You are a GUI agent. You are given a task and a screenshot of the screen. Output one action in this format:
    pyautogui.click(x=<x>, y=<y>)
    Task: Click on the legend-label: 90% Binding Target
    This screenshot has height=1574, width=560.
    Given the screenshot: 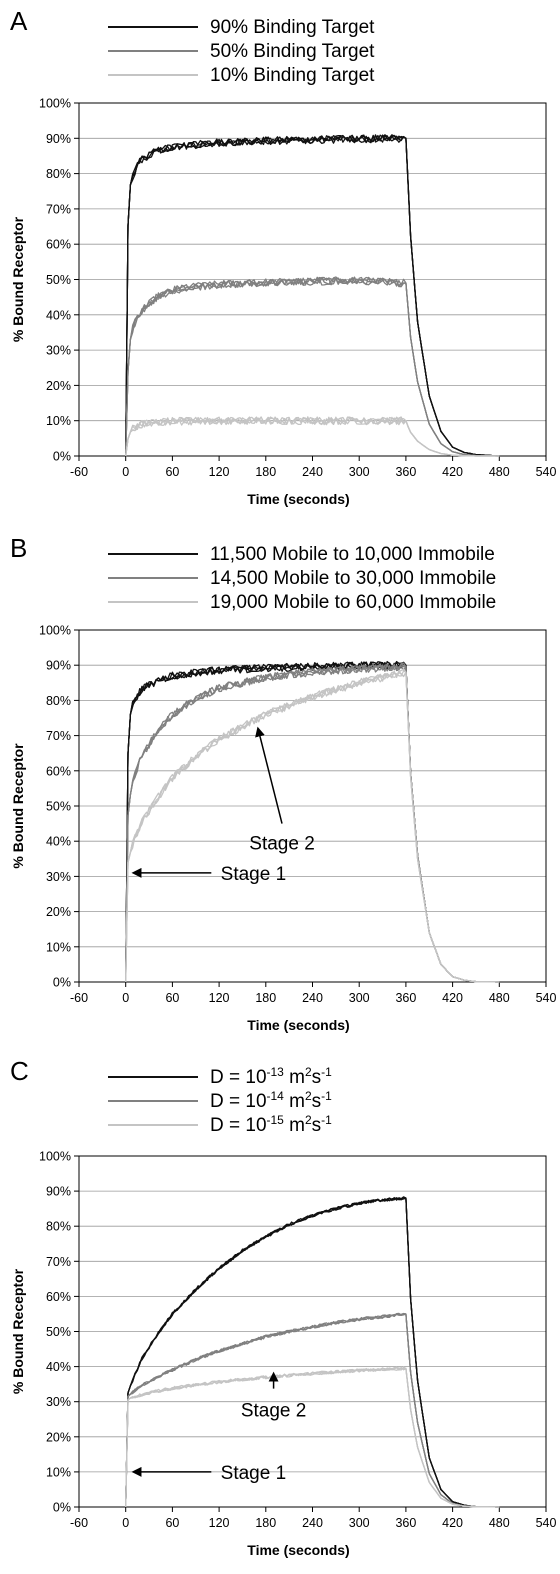 What is the action you would take?
    pyautogui.click(x=292, y=27)
    